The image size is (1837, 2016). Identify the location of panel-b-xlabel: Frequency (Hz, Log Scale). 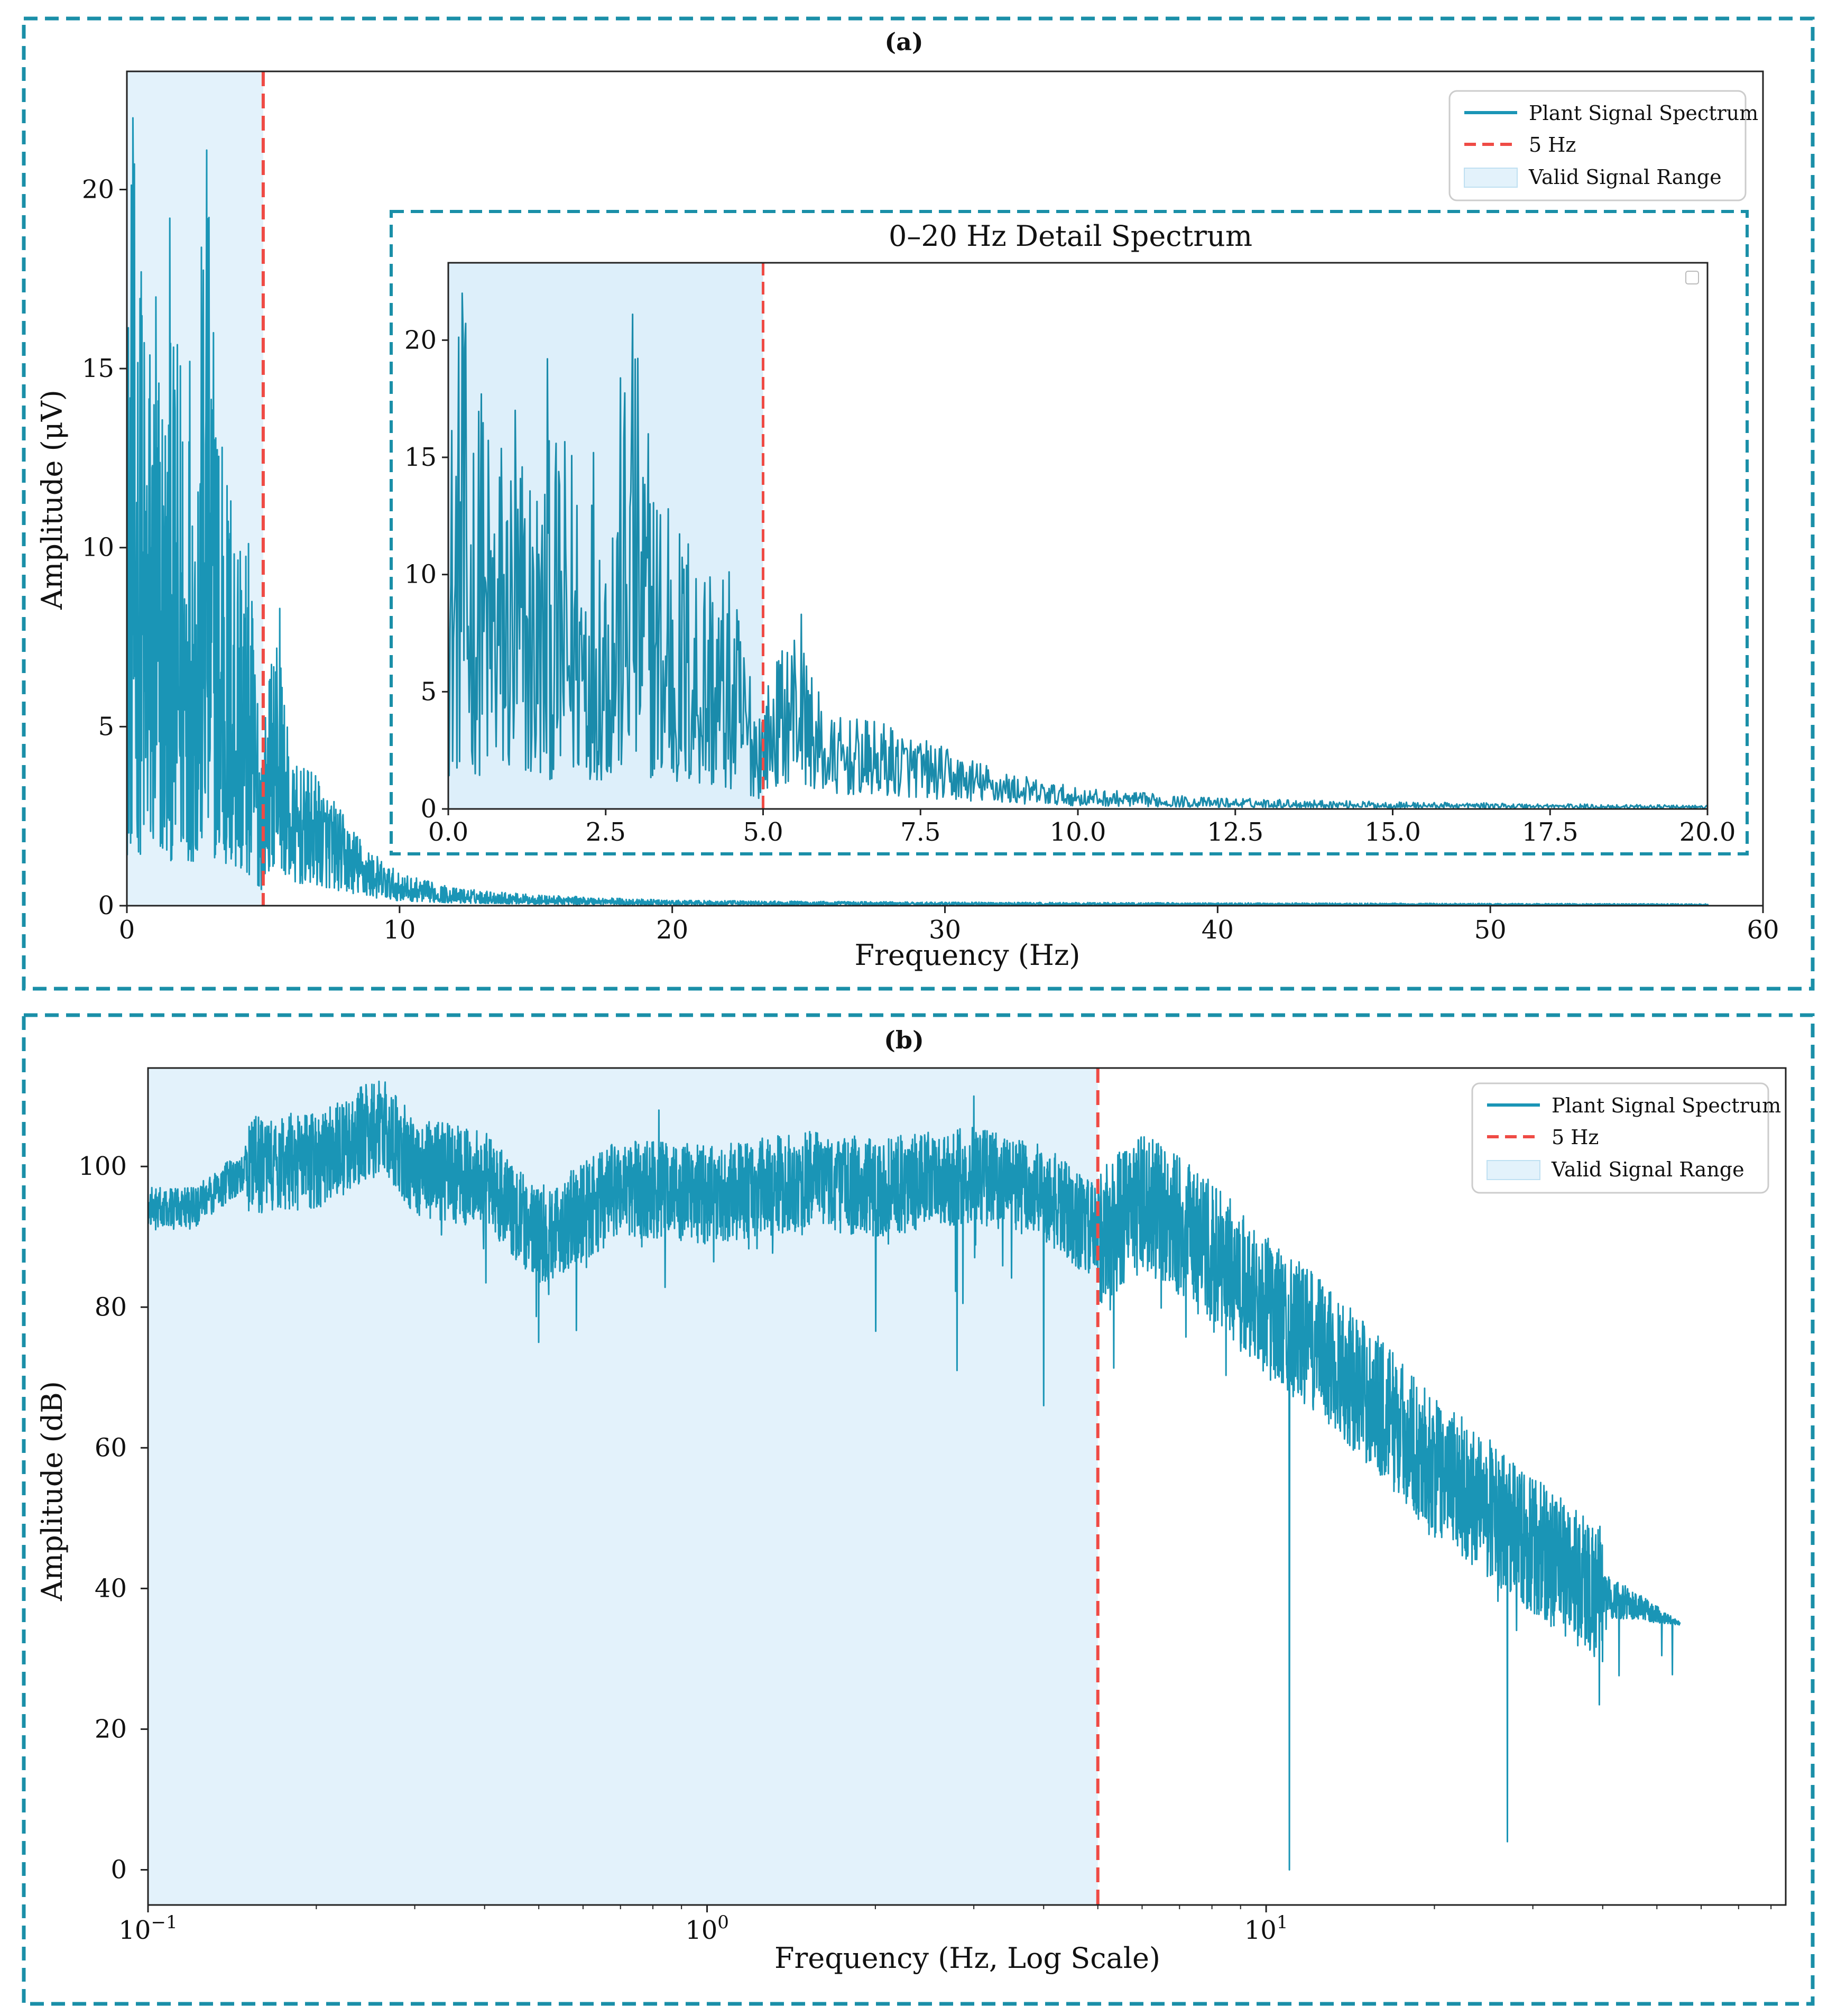
(967, 1958).